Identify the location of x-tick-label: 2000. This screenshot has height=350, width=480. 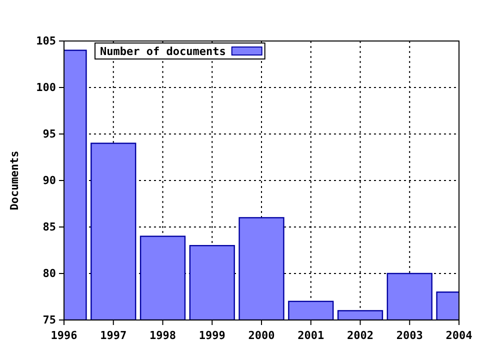
(261, 335).